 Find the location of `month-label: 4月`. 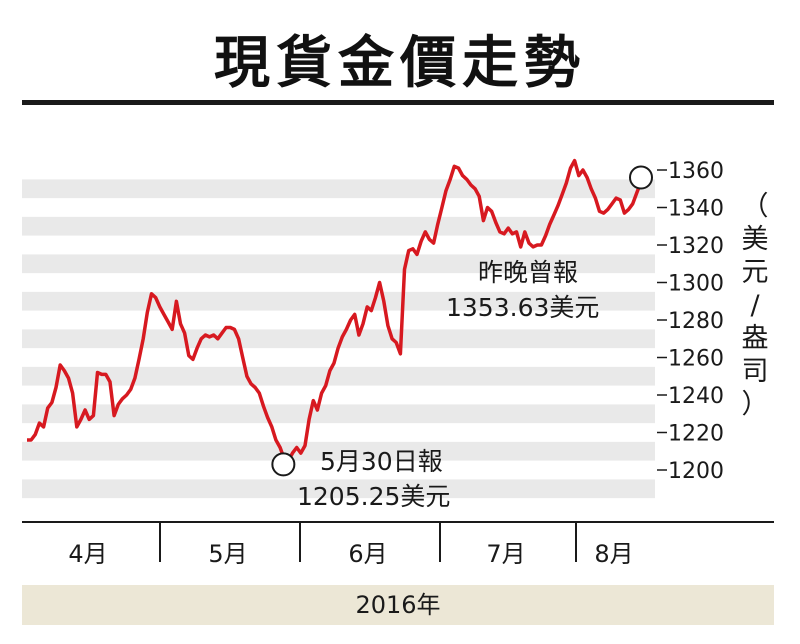

month-label: 4月 is located at coordinates (87, 554).